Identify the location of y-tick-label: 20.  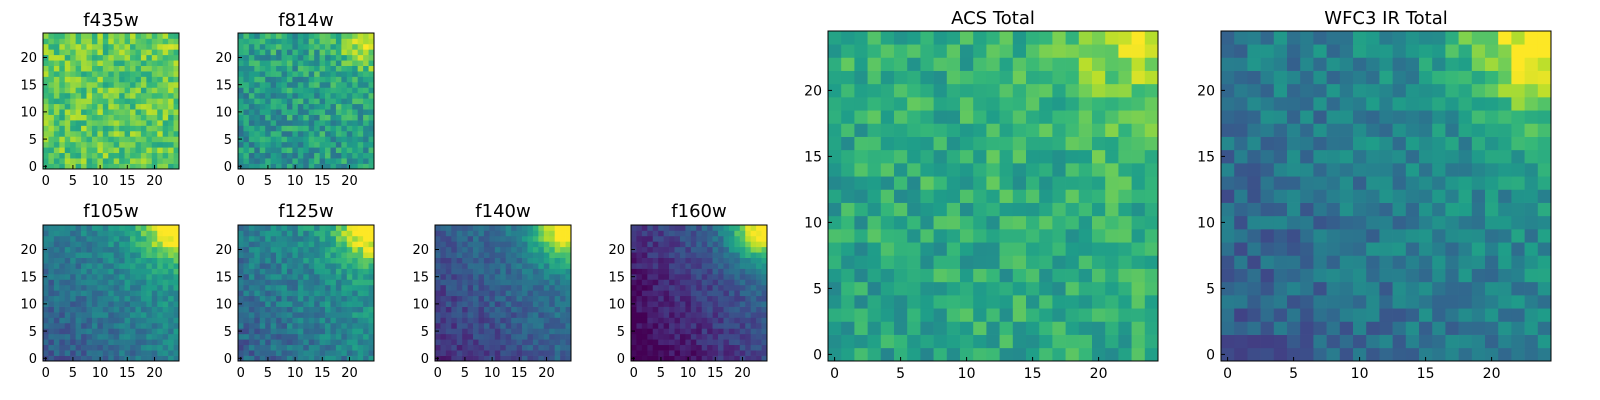
(616, 250).